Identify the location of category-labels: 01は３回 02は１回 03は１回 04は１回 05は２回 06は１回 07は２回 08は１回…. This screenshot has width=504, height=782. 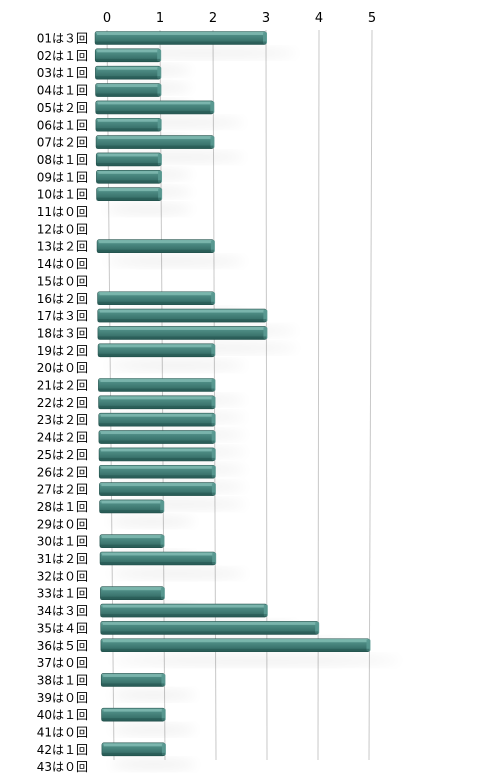
(62, 403).